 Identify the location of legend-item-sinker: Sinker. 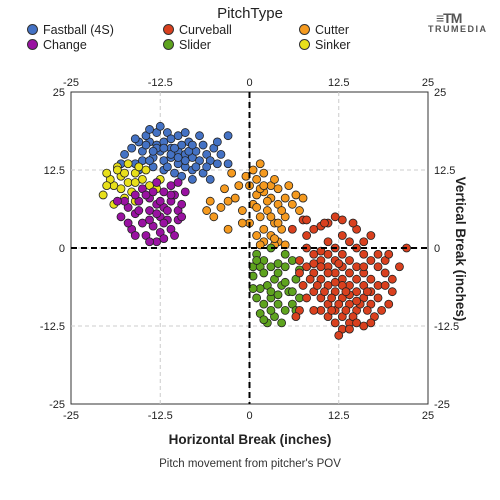
(324, 45).